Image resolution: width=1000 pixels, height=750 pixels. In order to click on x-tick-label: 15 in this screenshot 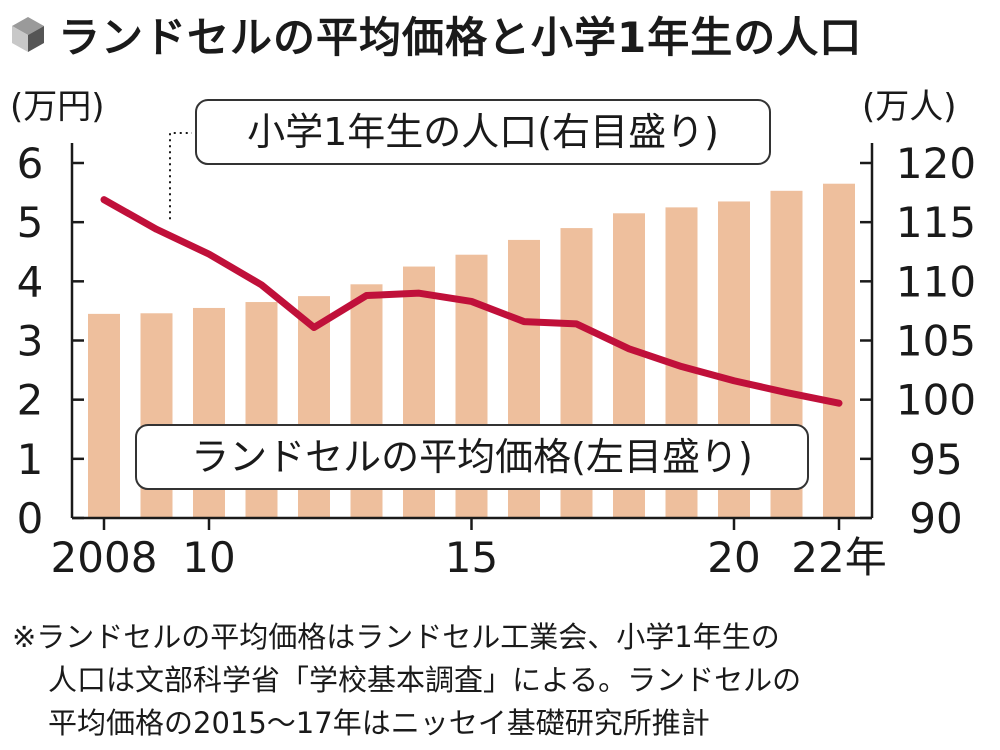, I will do `click(471, 557)`.